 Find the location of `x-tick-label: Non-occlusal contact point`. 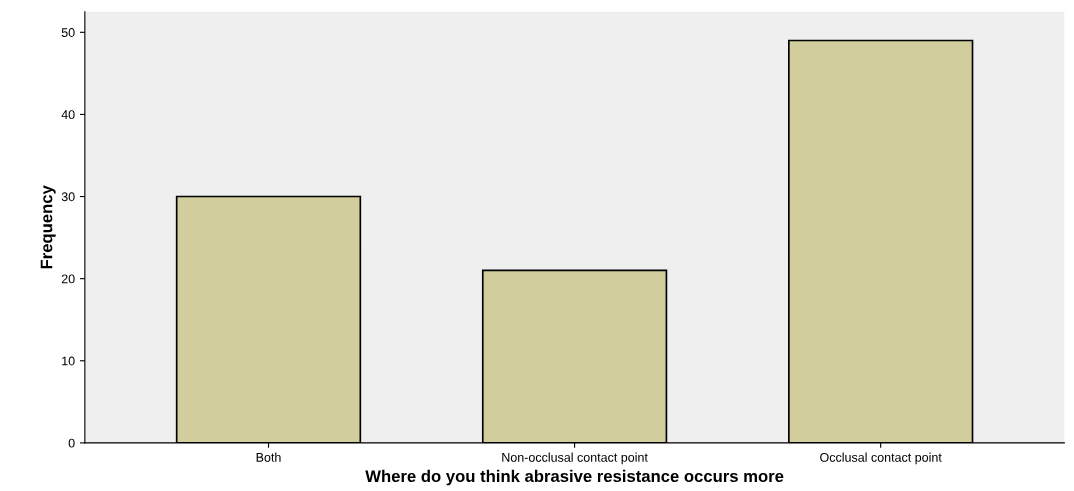

x-tick-label: Non-occlusal contact point is located at coordinates (575, 458).